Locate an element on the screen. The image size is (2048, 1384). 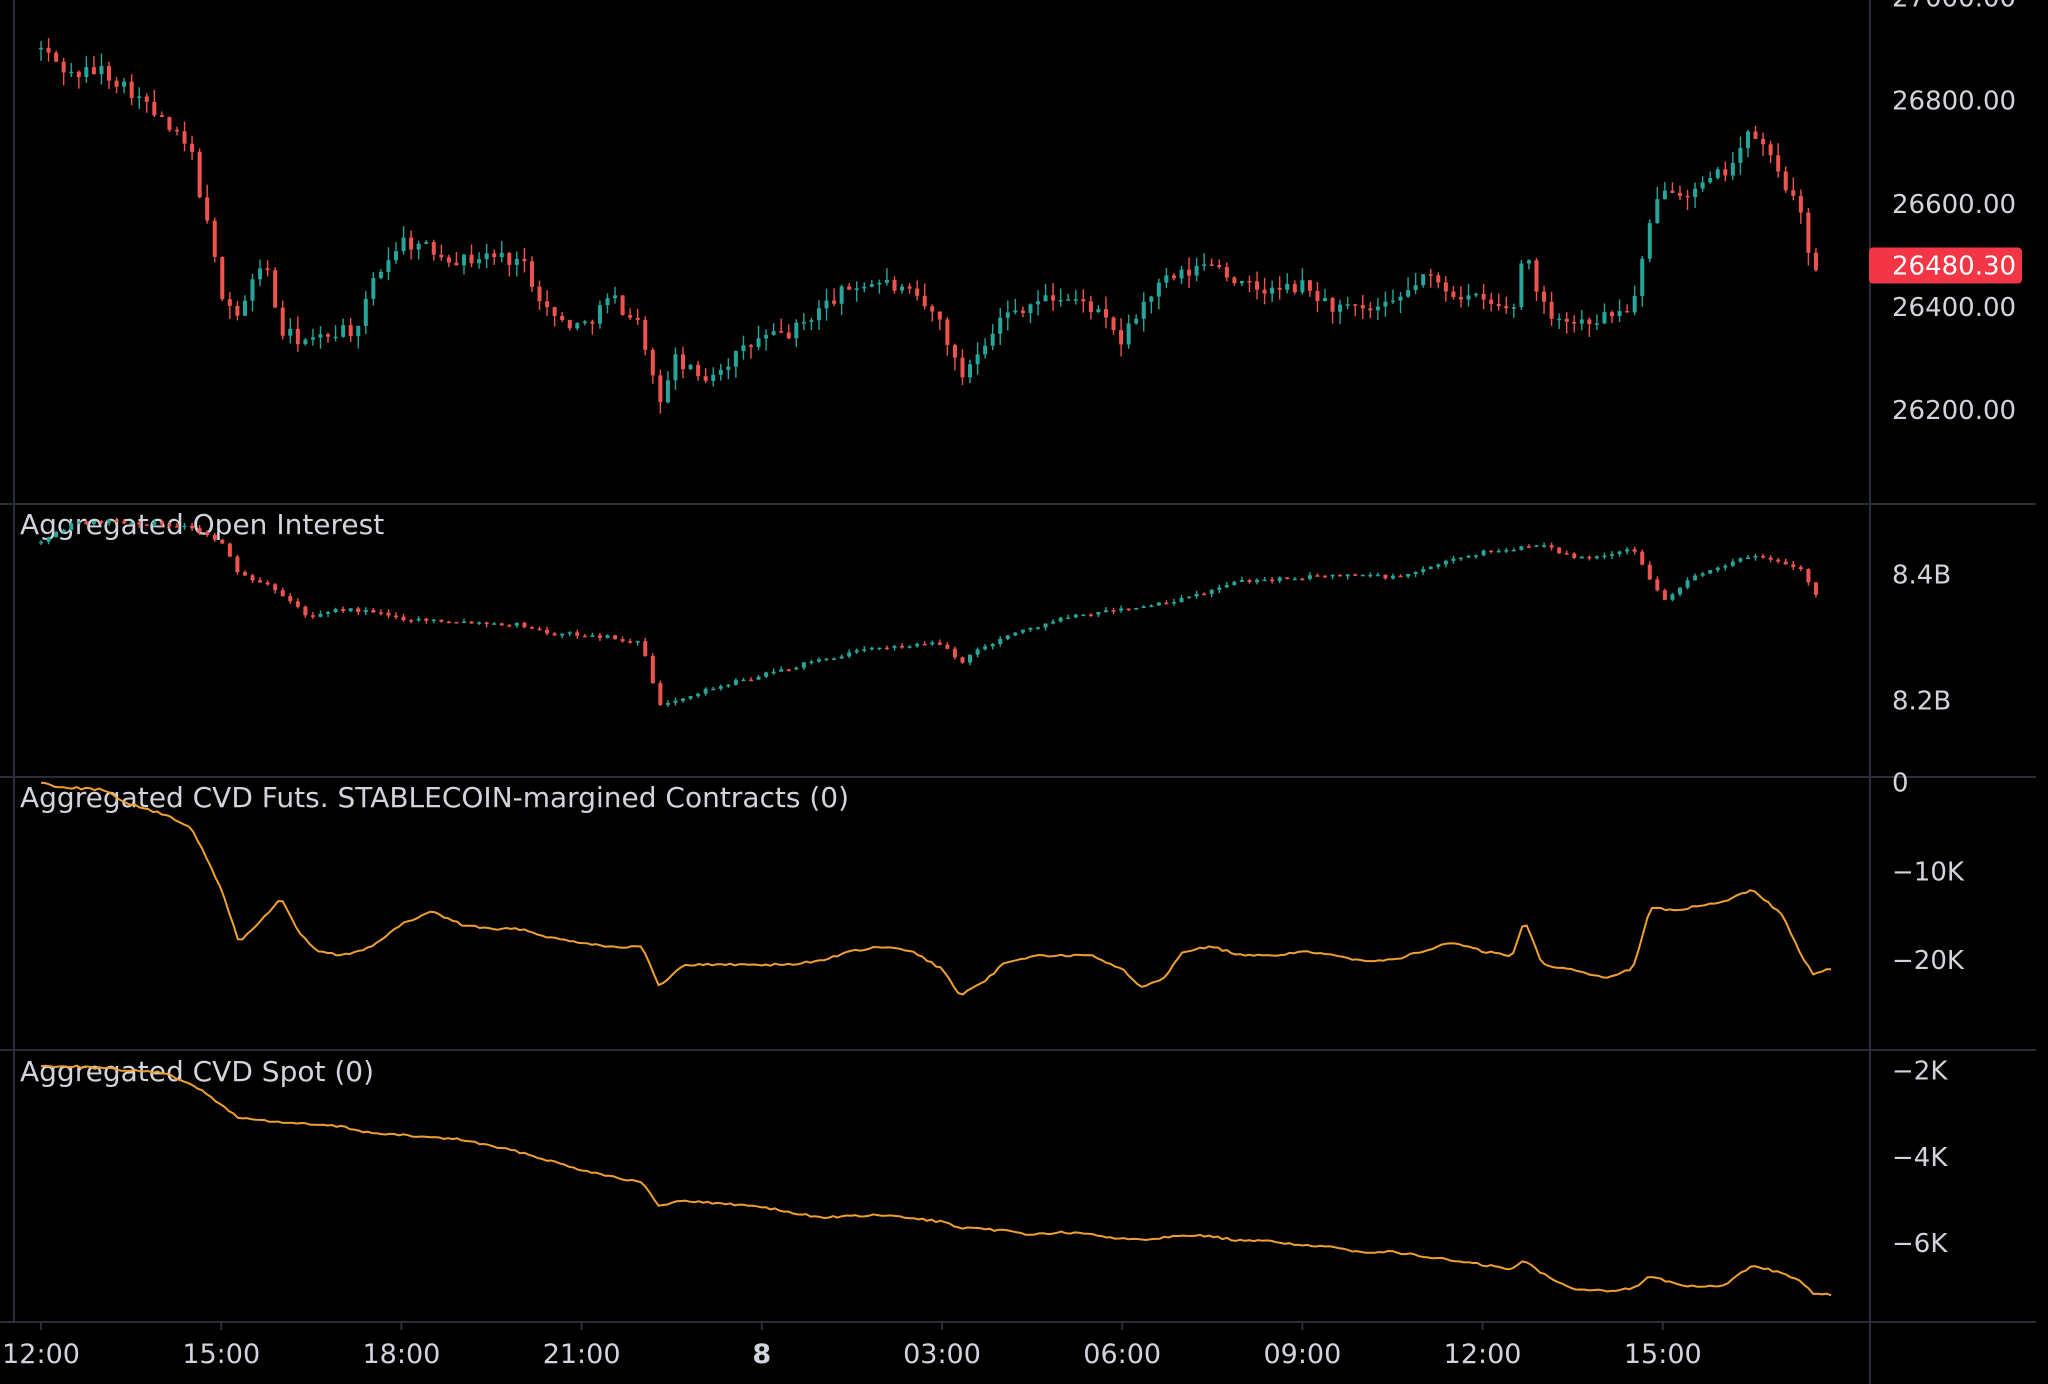
cvd-spot-axis: −2K −4K −6K is located at coordinates (1920, 1157).